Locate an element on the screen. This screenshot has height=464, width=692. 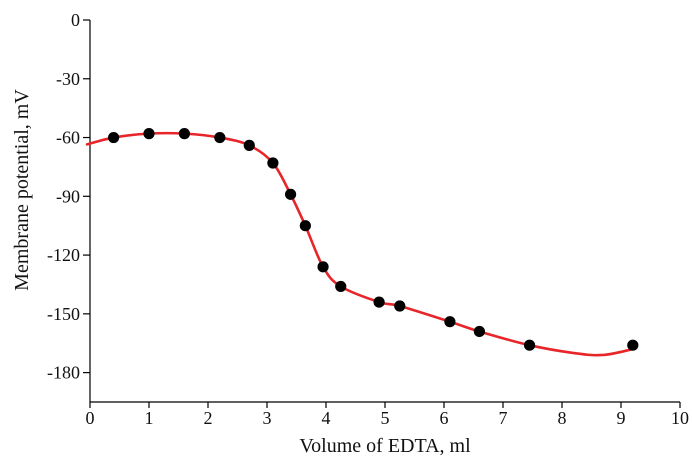
x-tick-label: 5 is located at coordinates (385, 418).